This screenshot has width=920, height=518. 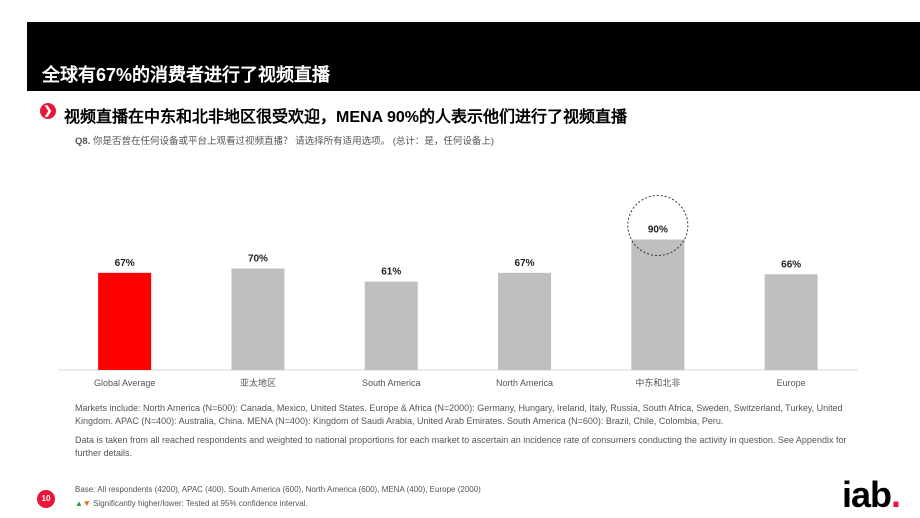 I want to click on data-label: 61%, so click(x=391, y=272).